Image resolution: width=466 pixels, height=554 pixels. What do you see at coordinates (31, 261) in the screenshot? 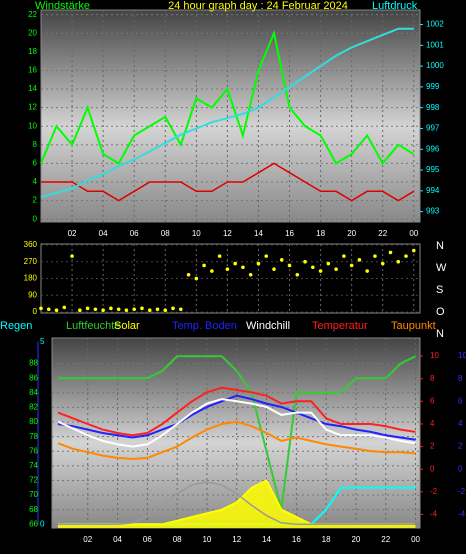
I see `y-tick-label: 270` at bounding box center [31, 261].